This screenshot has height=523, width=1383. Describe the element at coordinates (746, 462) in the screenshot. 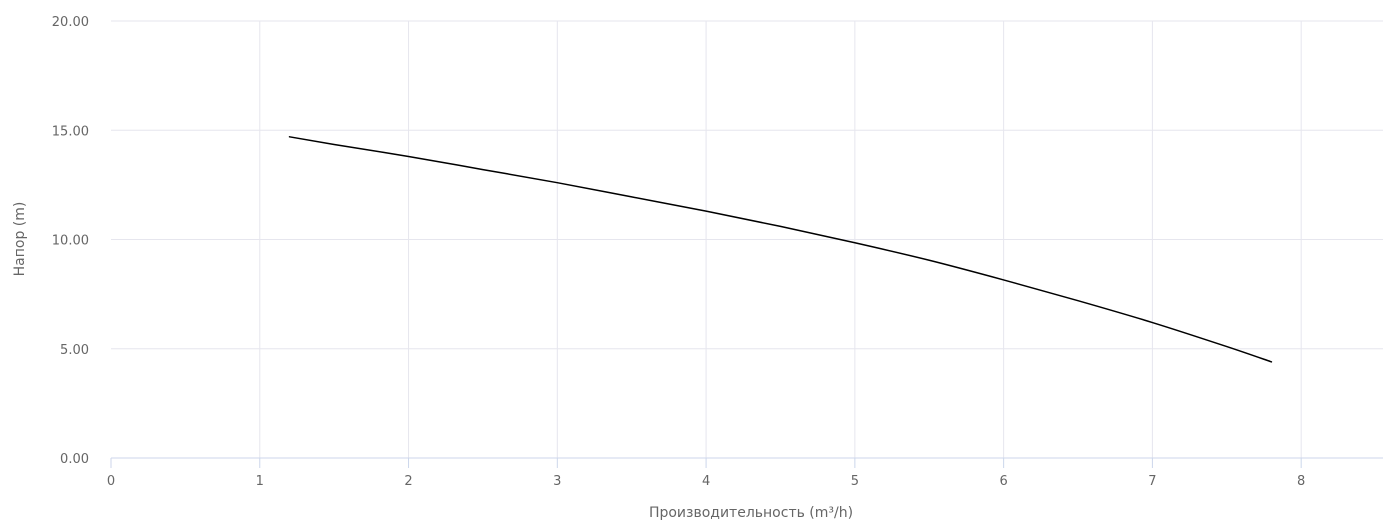

I see `axis-layer` at that location.